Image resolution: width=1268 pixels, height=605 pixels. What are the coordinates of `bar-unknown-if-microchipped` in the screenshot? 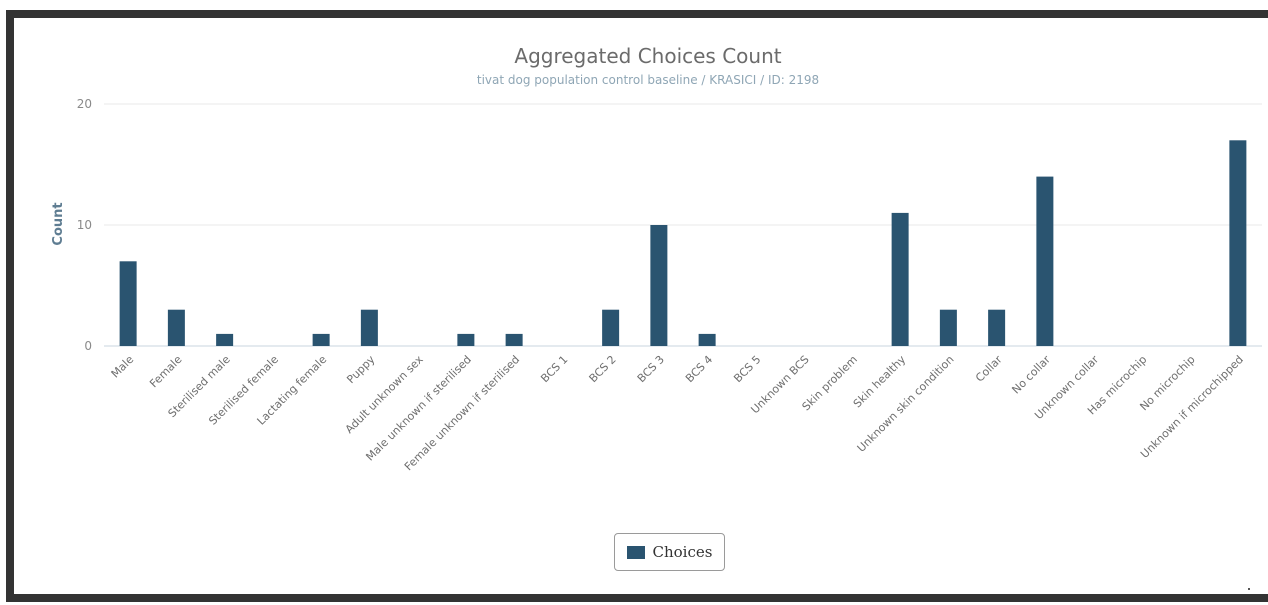 It's located at (1238, 243).